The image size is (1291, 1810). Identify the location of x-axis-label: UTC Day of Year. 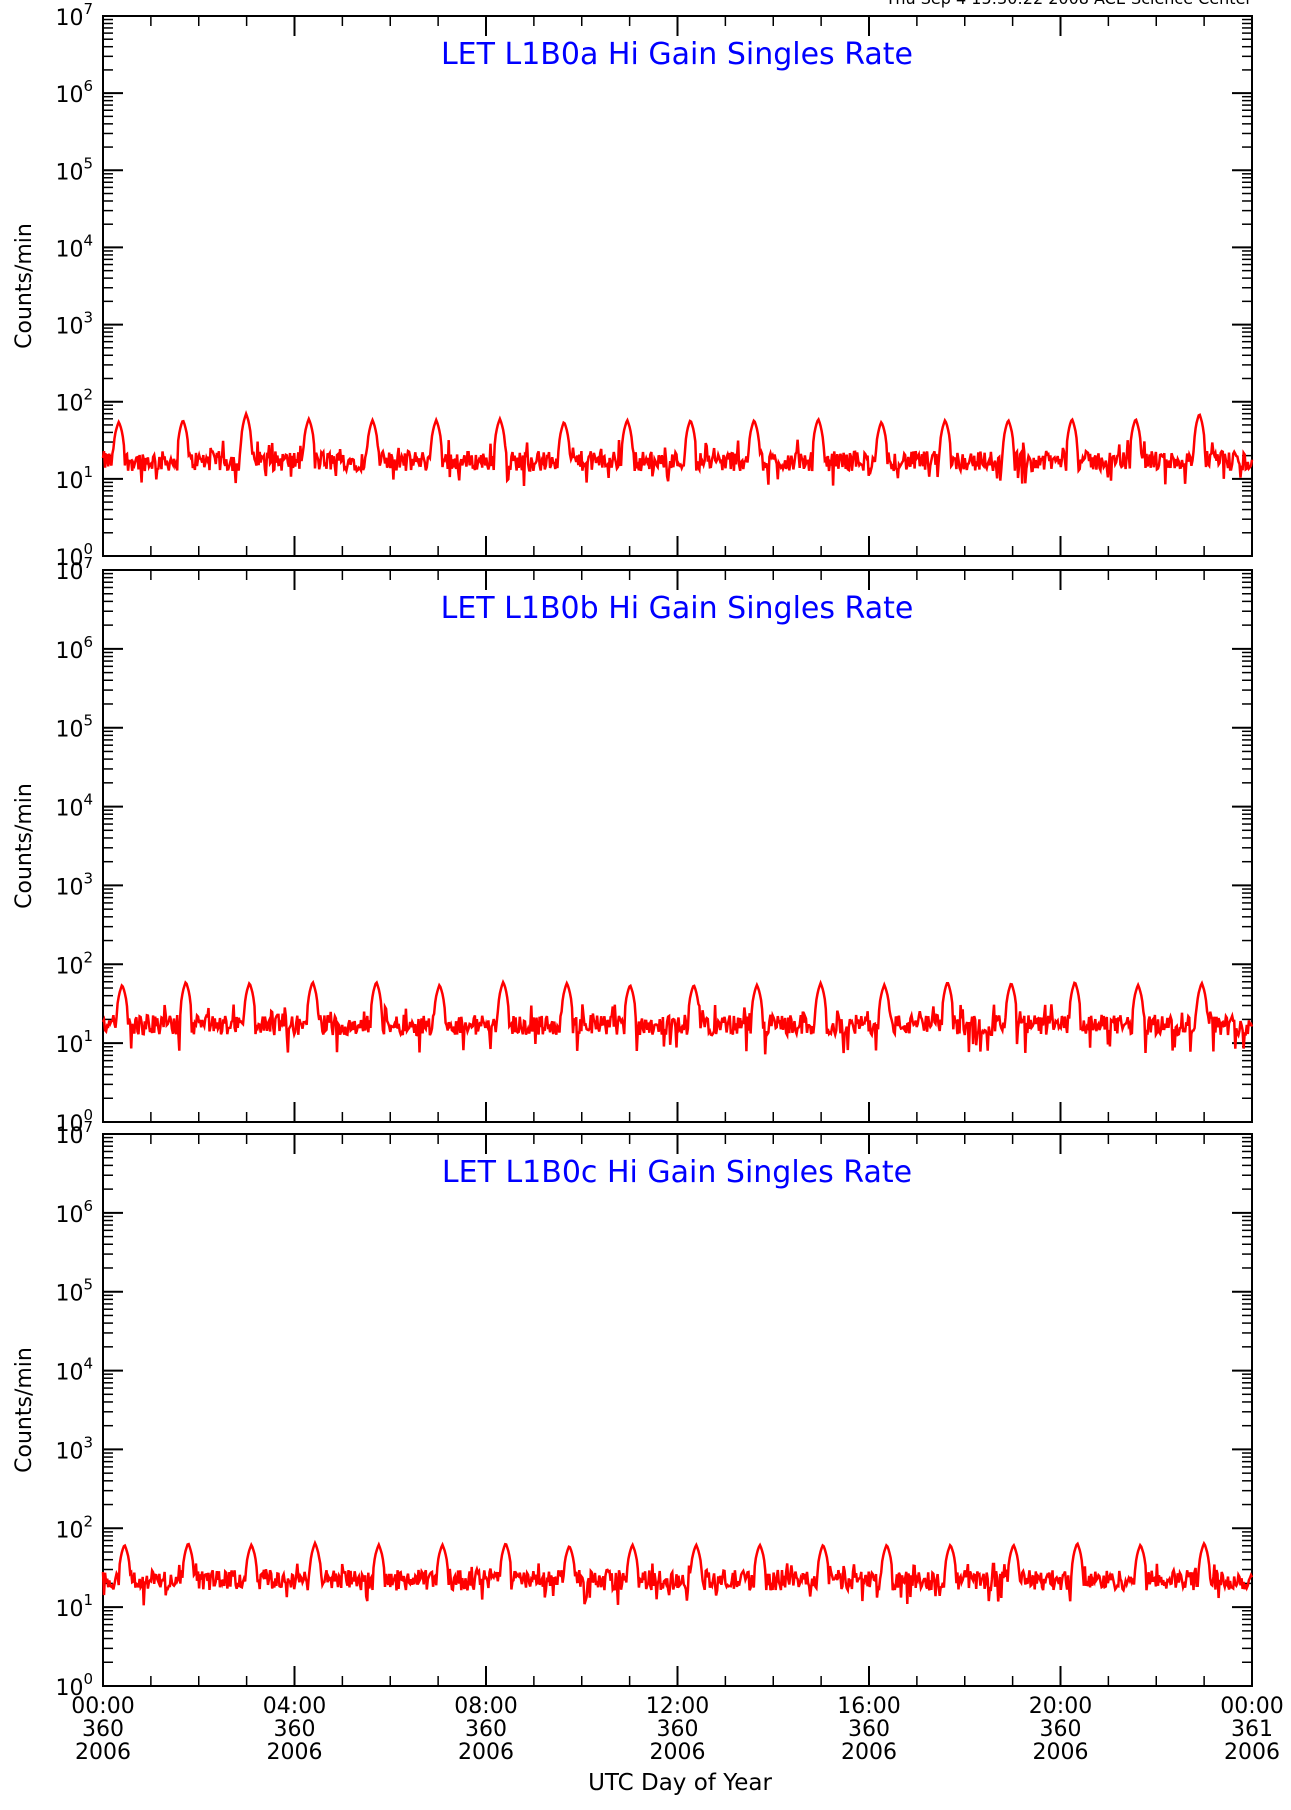
(680, 1783).